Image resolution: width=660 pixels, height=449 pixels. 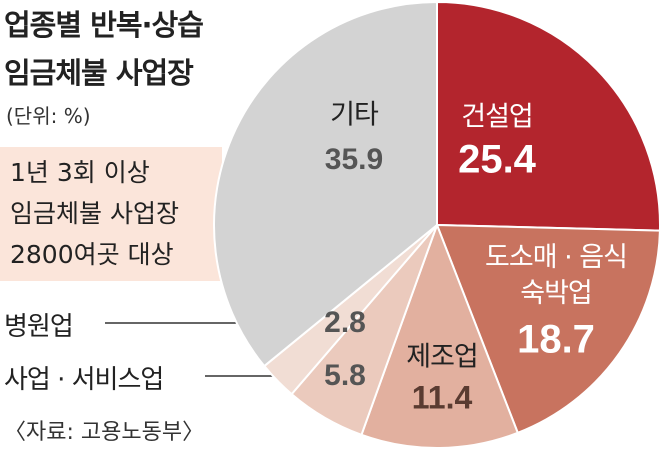 What do you see at coordinates (497, 117) in the screenshot?
I see `slice-label: 건설업` at bounding box center [497, 117].